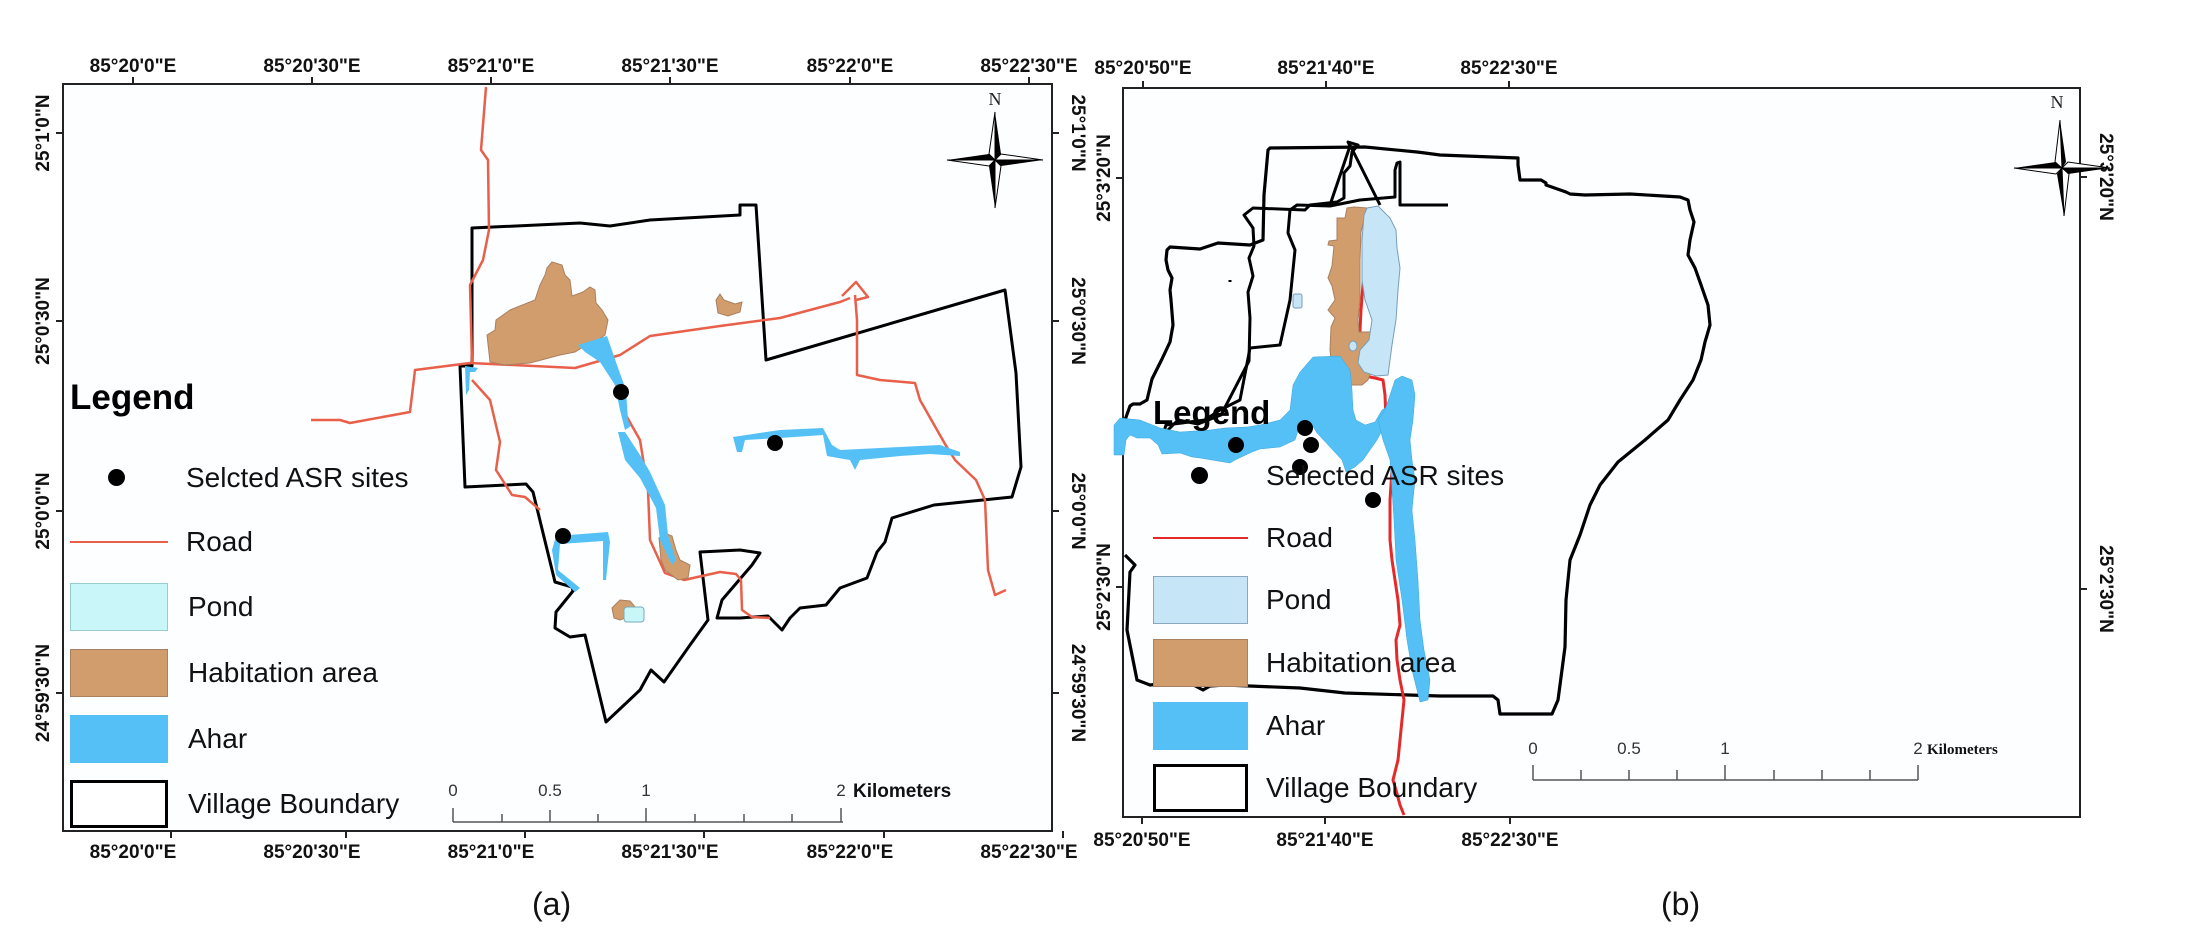 The height and width of the screenshot is (939, 2197). Describe the element at coordinates (1141, 840) in the screenshot. I see `map-b-bottom-lon-1: 85°20'50"E` at that location.